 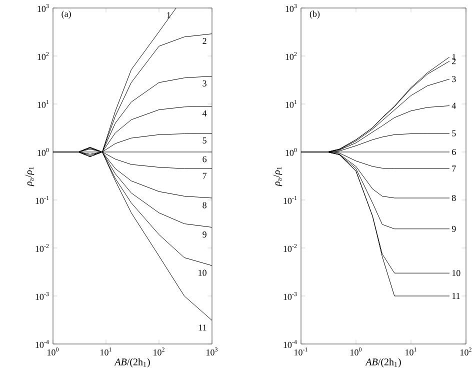 I want to click on x-tick-label: 10$^{-1}$, so click(x=301, y=352).